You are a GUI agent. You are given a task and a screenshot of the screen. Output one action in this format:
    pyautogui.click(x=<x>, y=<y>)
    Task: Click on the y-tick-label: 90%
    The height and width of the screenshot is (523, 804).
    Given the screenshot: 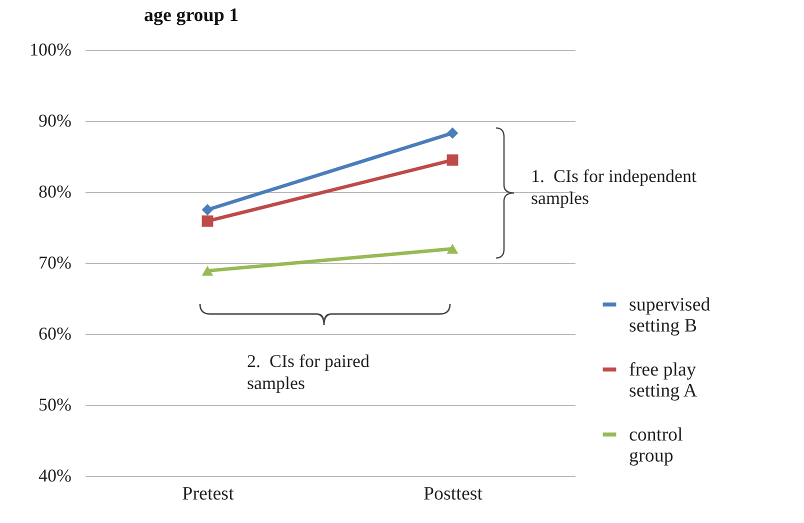 What is the action you would take?
    pyautogui.click(x=55, y=120)
    